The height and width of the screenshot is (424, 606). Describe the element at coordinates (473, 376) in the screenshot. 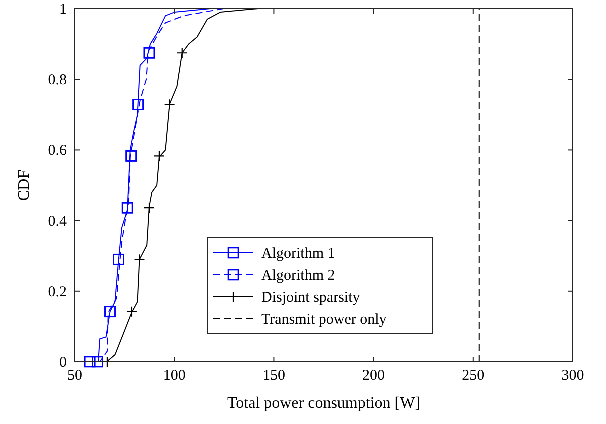

I see `x-tick-label: 250` at that location.